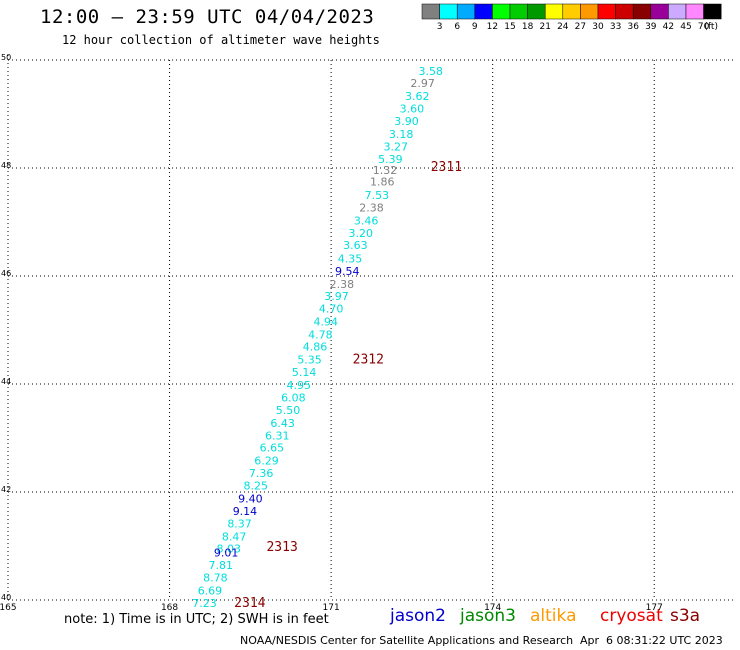 Image resolution: width=740 pixels, height=650 pixels. I want to click on swh-value-label: 4.70, so click(331, 308).